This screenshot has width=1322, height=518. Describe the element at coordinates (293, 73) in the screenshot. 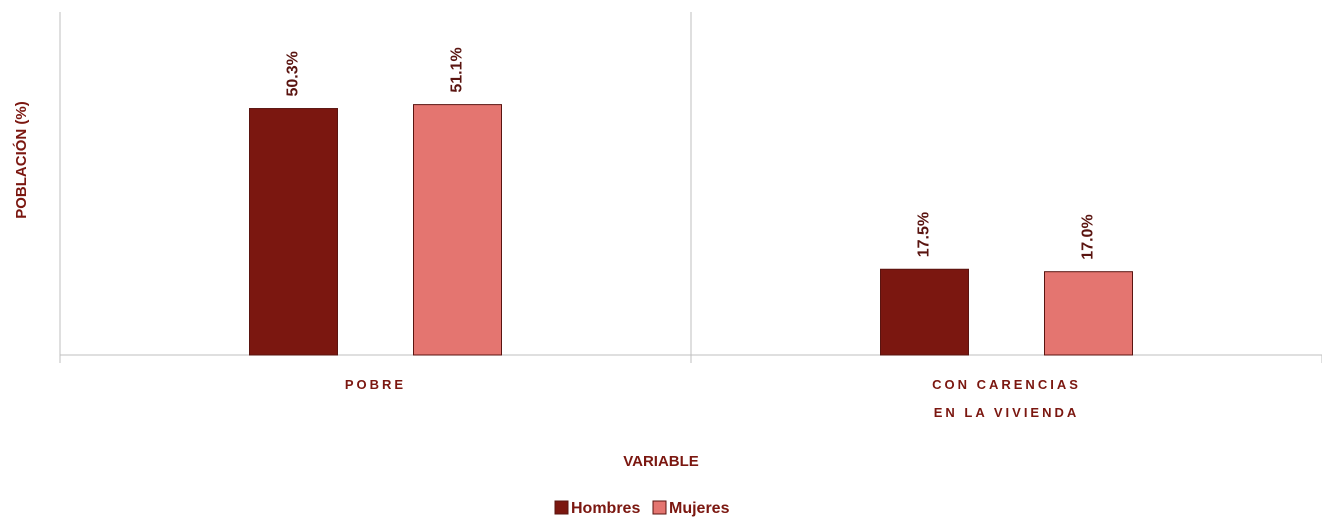

I see `value-label: 50.3%` at that location.